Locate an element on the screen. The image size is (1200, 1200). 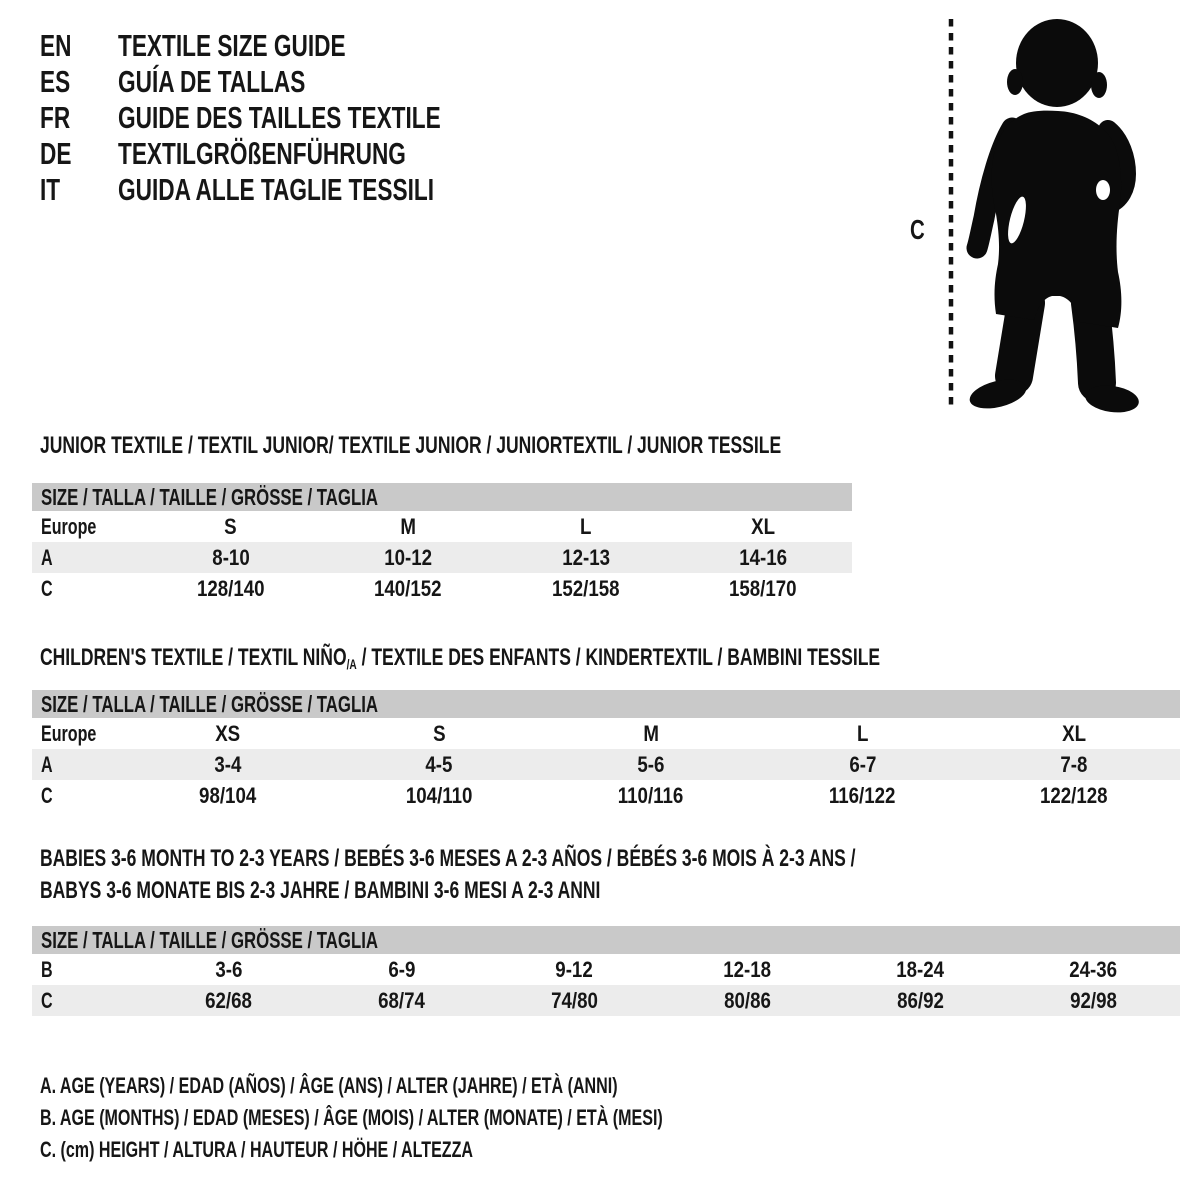
age-value: 4-5 is located at coordinates (439, 764).